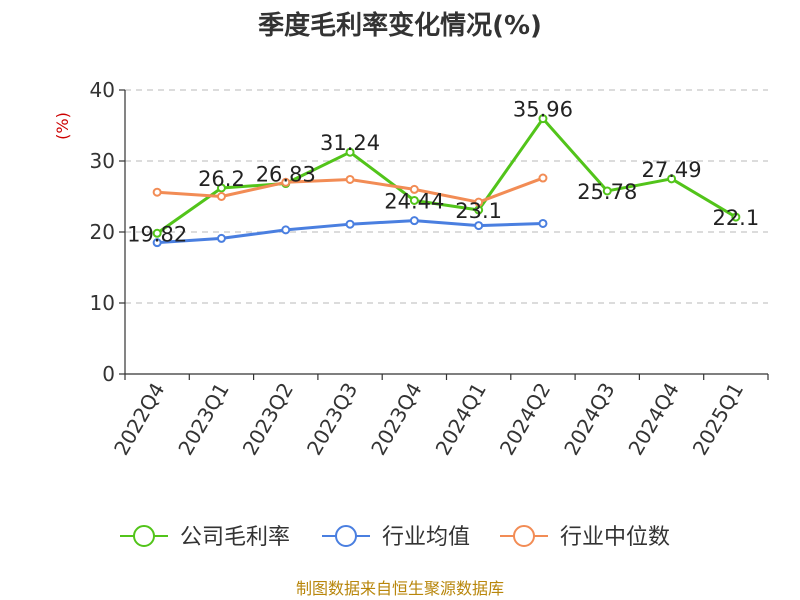 This screenshot has height=600, width=800. I want to click on data-label: 26.2, so click(221, 179).